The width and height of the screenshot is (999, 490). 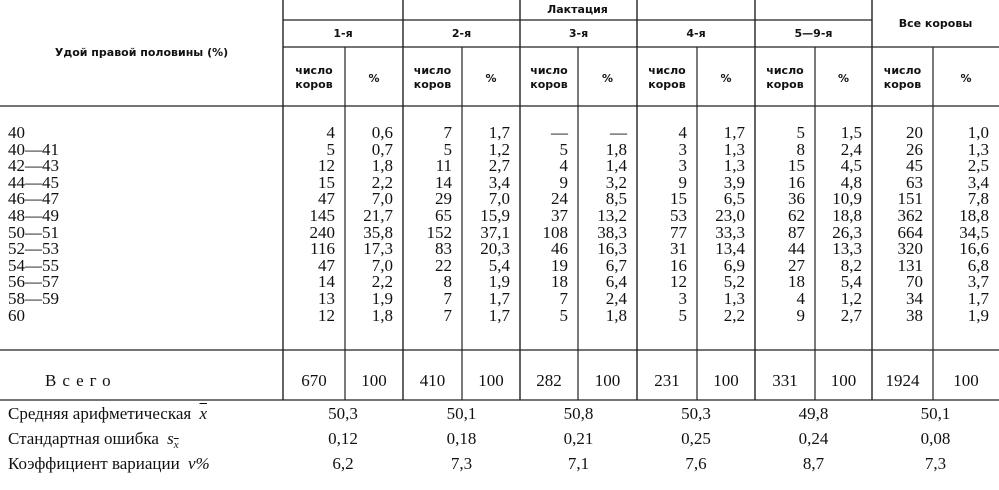 What do you see at coordinates (851, 132) in the screenshot?
I see `cell: 1,5` at bounding box center [851, 132].